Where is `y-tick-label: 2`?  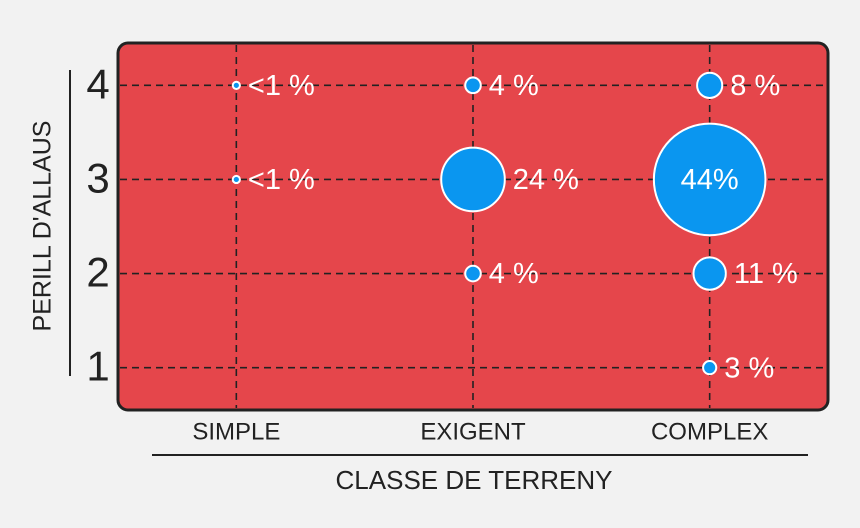 y-tick-label: 2 is located at coordinates (97, 272).